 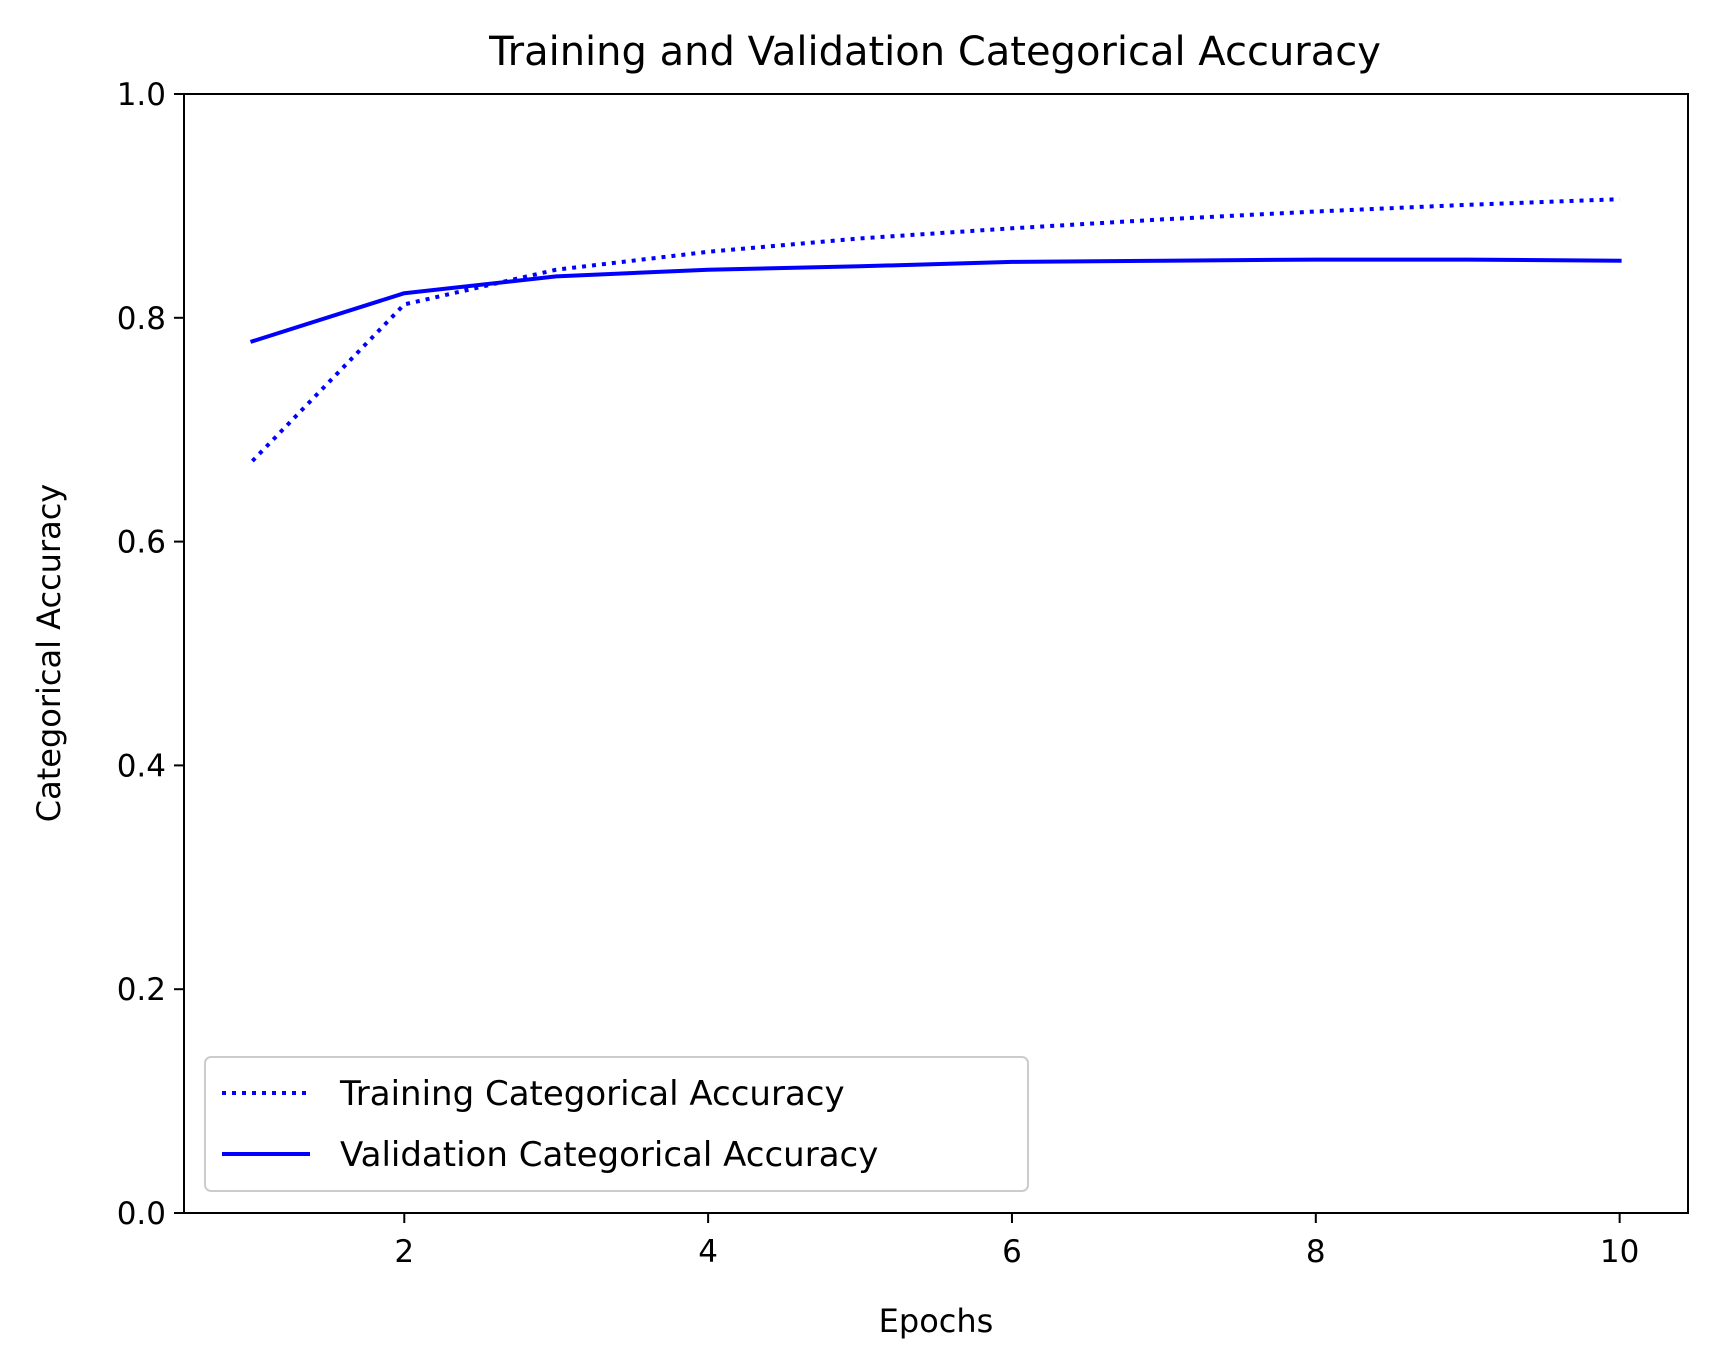 What do you see at coordinates (1316, 1252) in the screenshot?
I see `x-tick-label: 8` at bounding box center [1316, 1252].